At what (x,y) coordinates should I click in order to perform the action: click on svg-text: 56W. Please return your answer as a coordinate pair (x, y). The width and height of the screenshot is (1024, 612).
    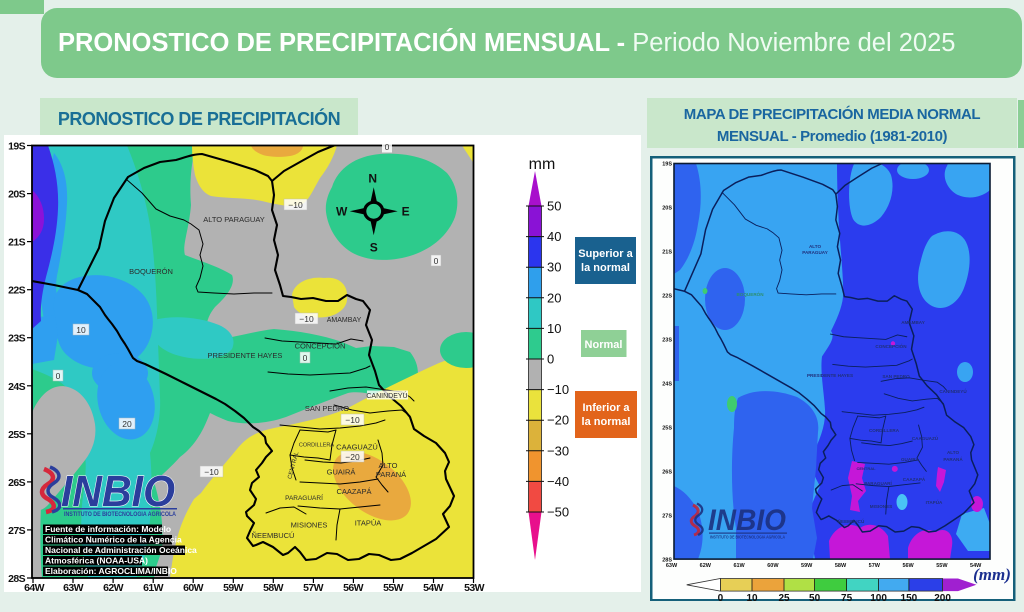
    Looking at the image, I should click on (353, 587).